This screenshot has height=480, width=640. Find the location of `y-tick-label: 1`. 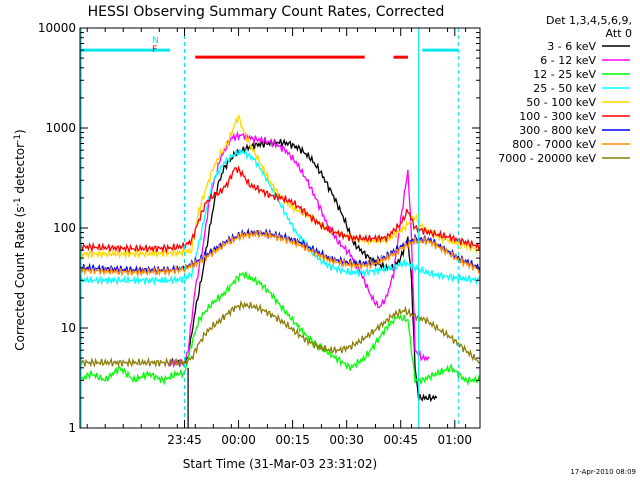

y-tick-label: 1 is located at coordinates (72, 428).